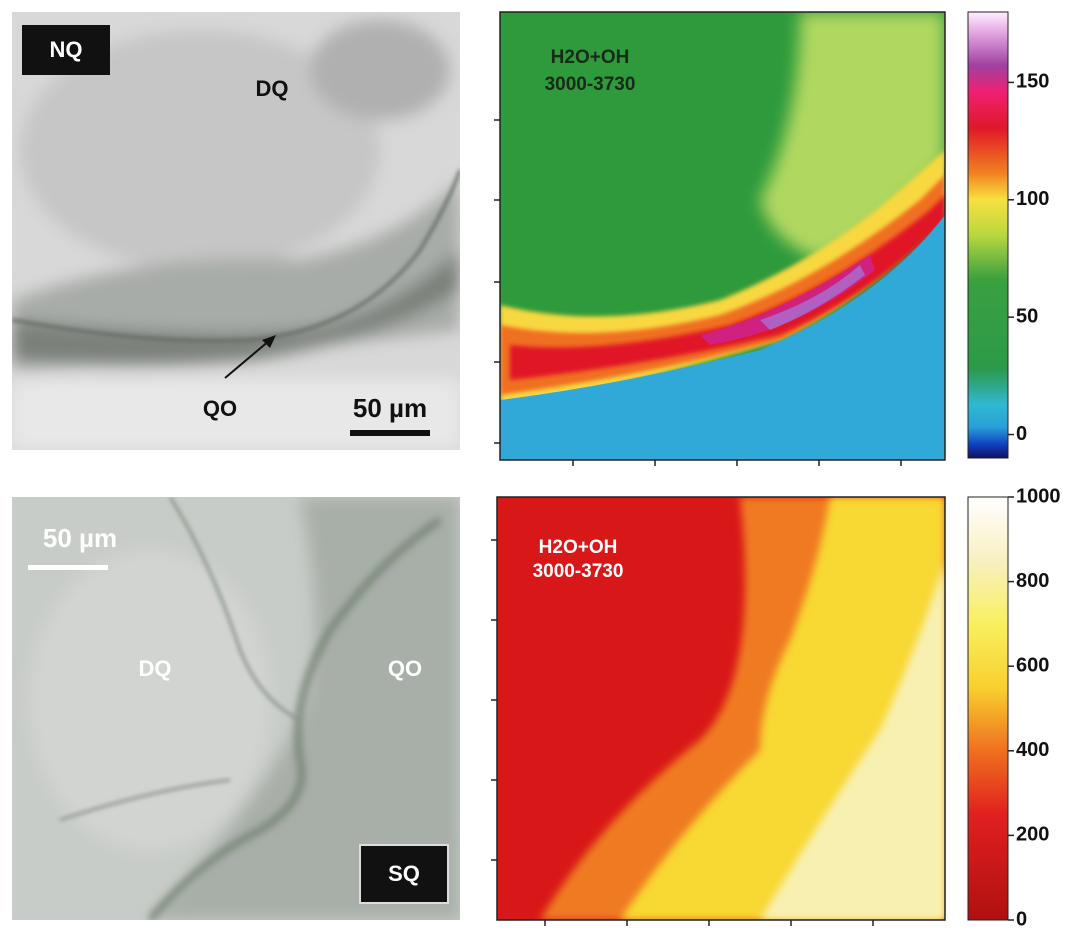 The width and height of the screenshot is (1067, 938). What do you see at coordinates (1032, 665) in the screenshot?
I see `colorbar-tick-label: 600` at bounding box center [1032, 665].